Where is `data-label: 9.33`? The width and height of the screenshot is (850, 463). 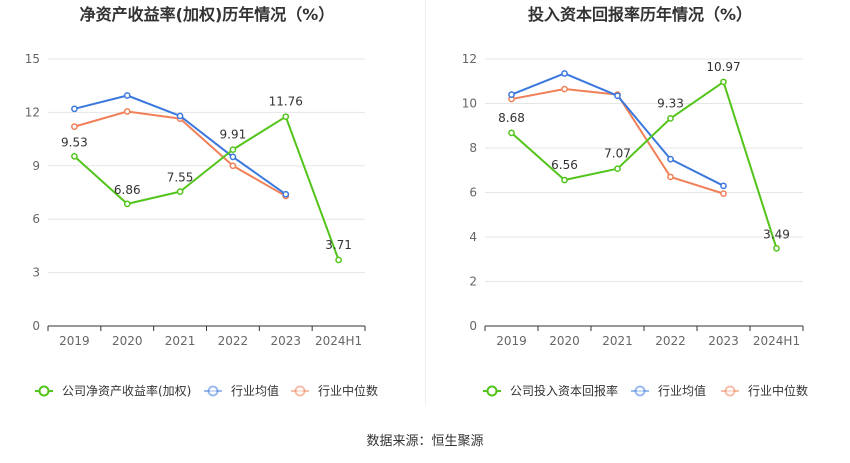 data-label: 9.33 is located at coordinates (670, 103).